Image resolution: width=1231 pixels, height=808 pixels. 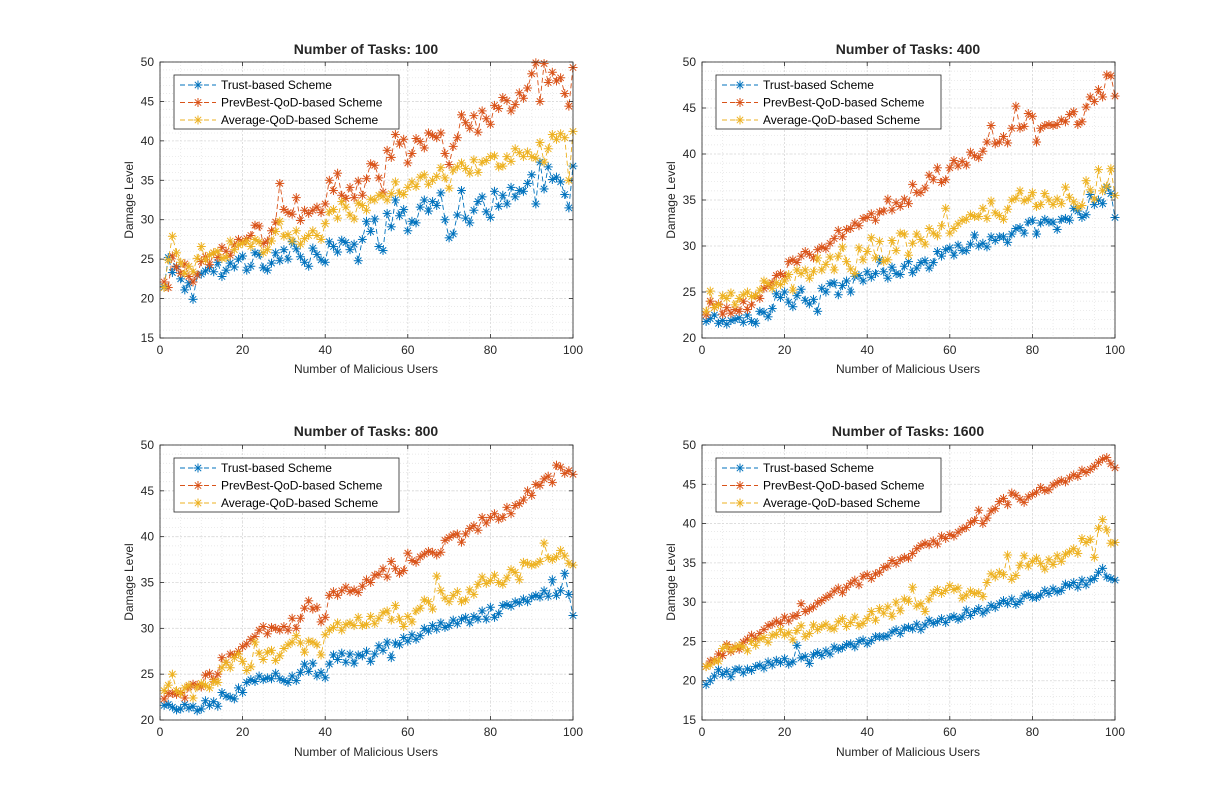 What do you see at coordinates (148, 720) in the screenshot?
I see `y-tick-label: 20` at bounding box center [148, 720].